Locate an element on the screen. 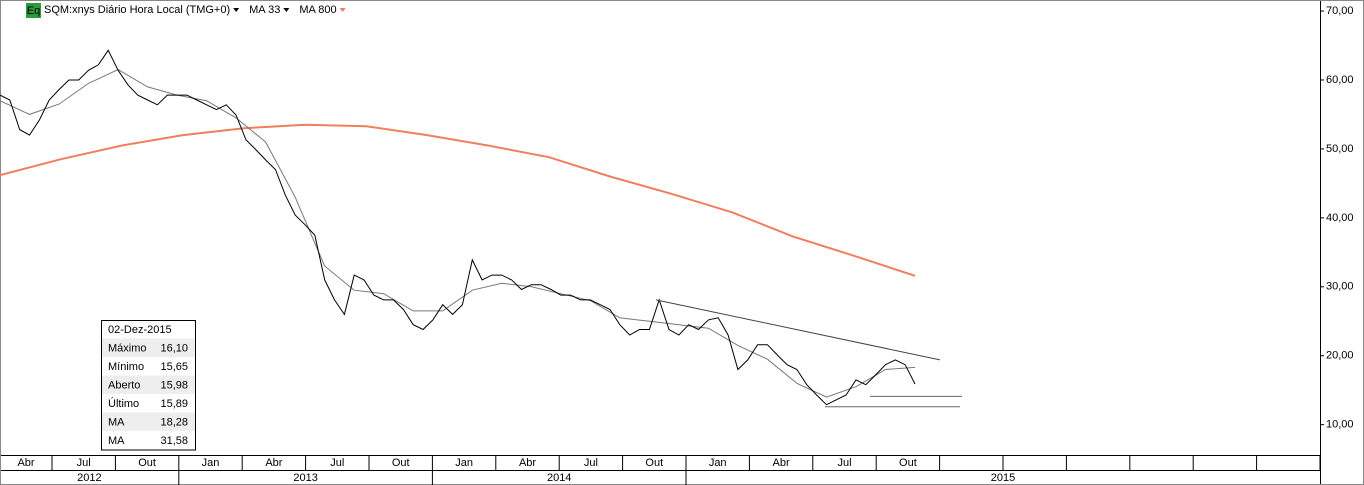 This screenshot has width=1364, height=485. y-tick-label: 60,00 is located at coordinates (1340, 80).